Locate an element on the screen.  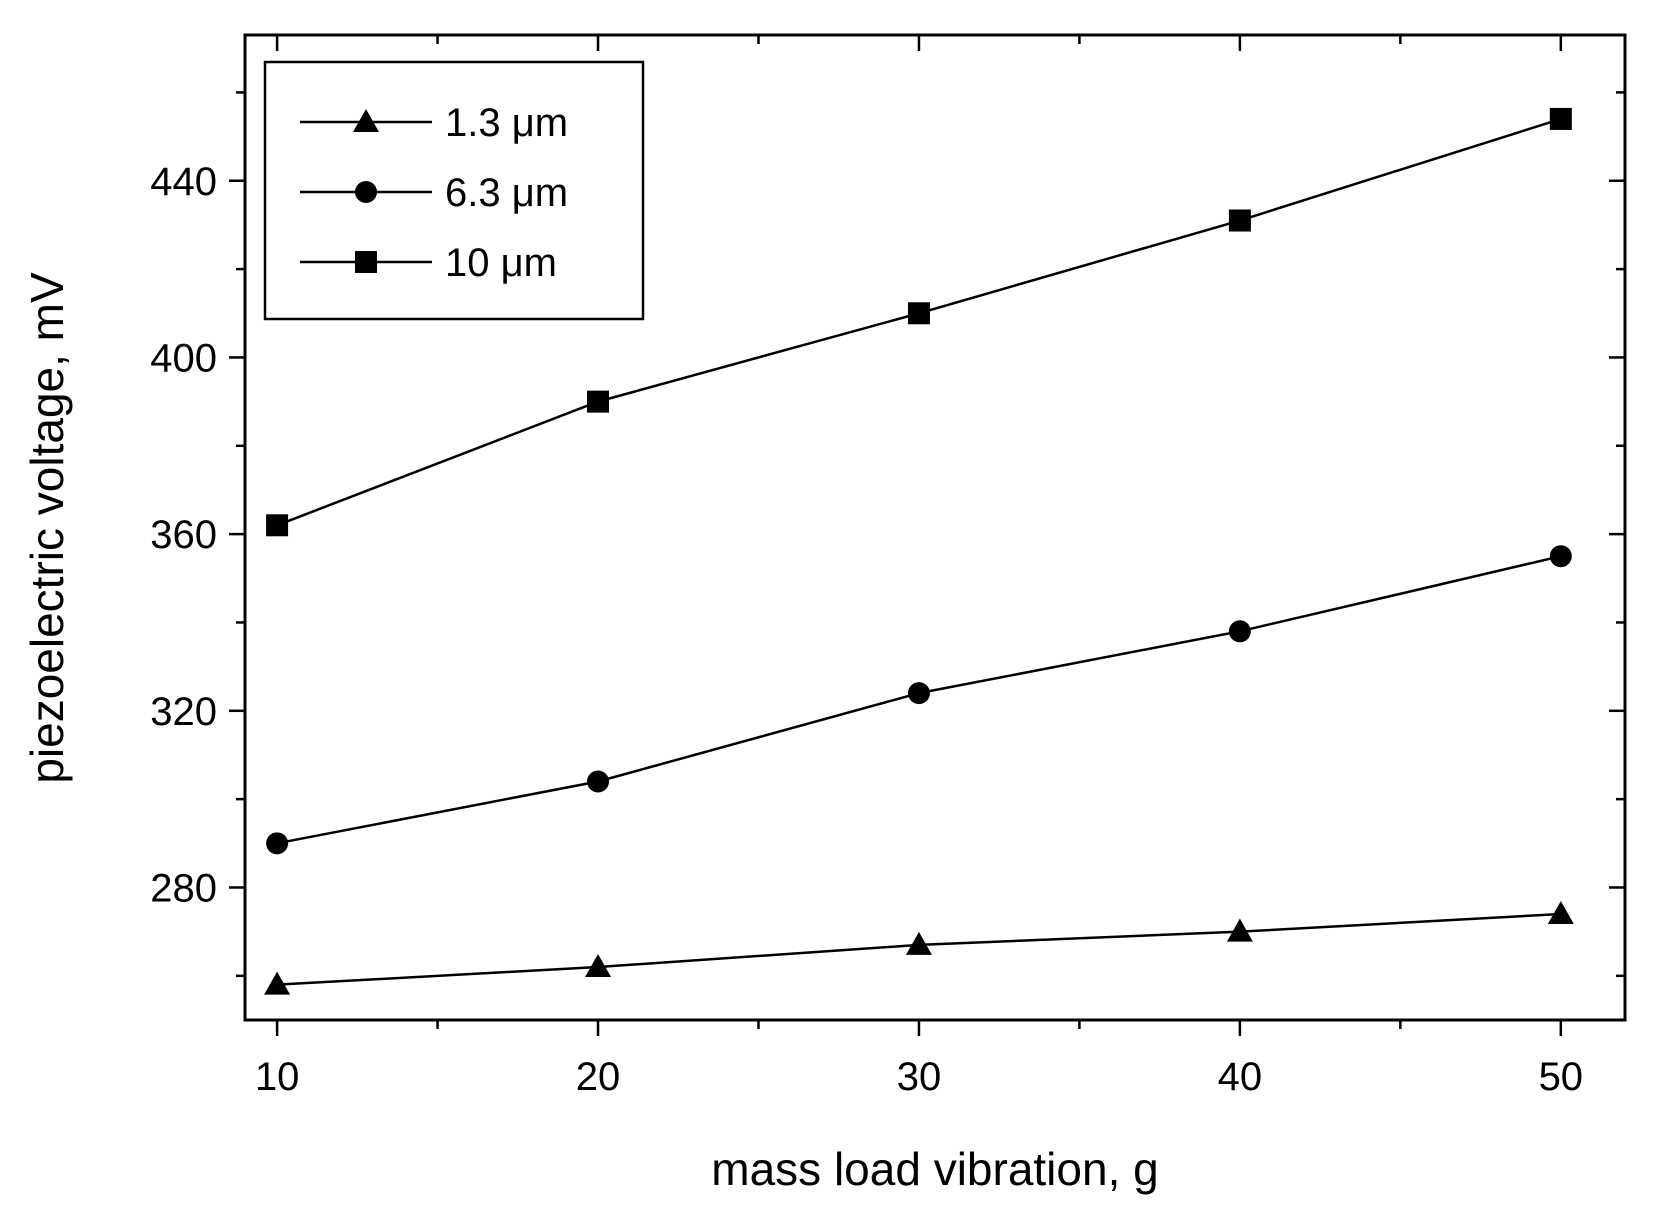
y-tick-label: 320 is located at coordinates (183, 712).